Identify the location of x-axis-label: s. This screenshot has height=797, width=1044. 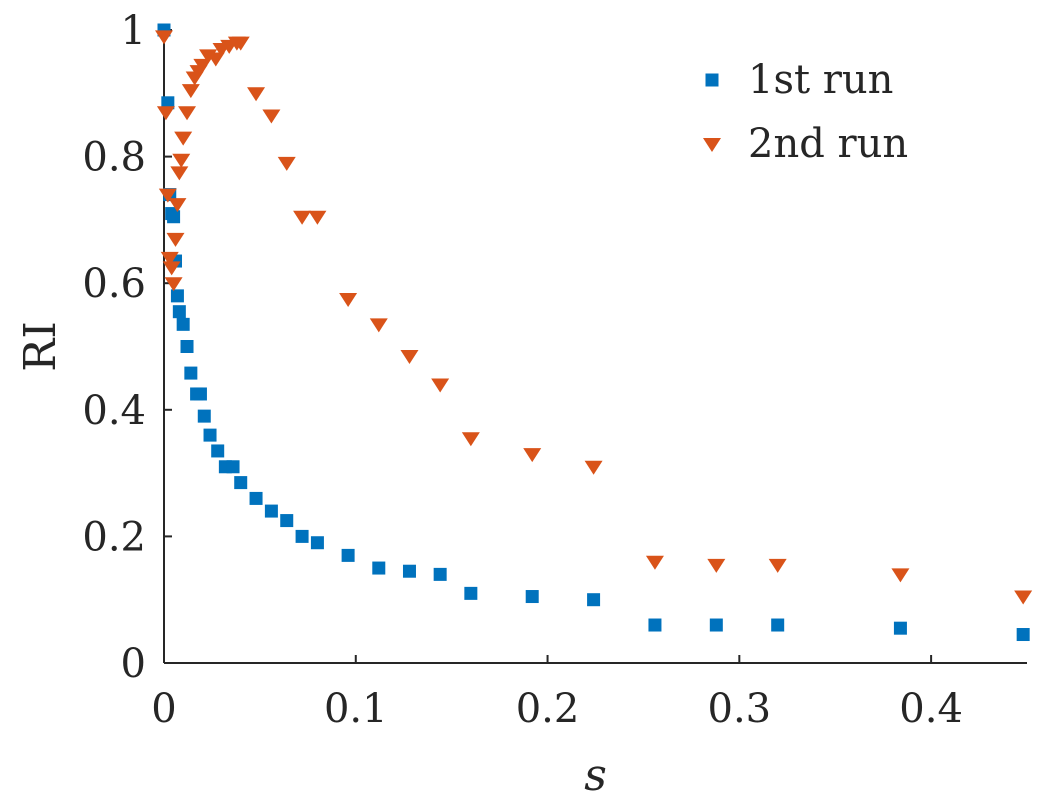
(595, 773).